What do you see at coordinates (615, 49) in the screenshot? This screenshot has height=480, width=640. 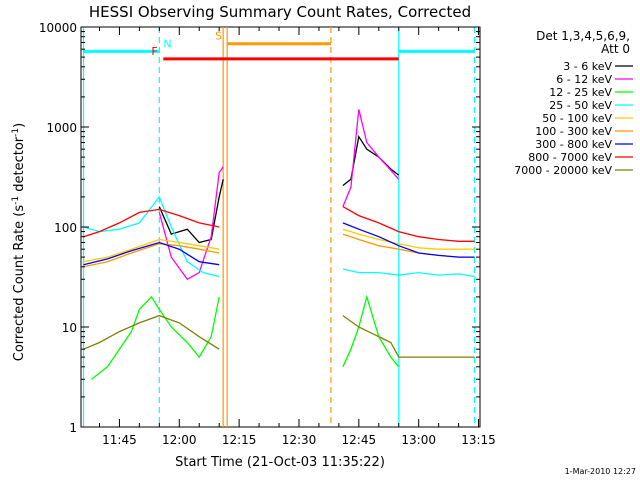 I see `legend-header-line2: Att 0` at bounding box center [615, 49].